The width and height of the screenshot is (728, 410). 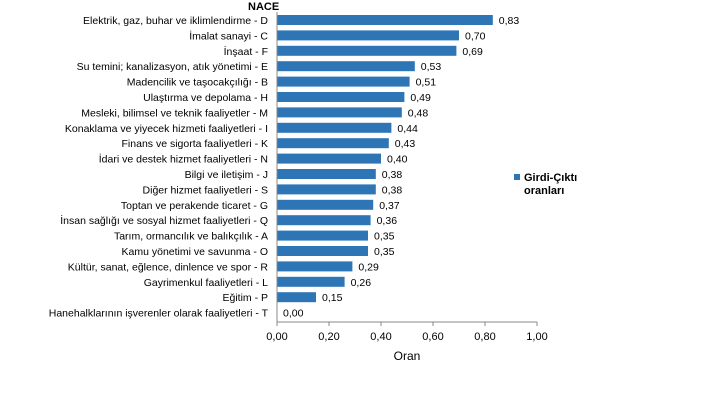 I want to click on x-axis-label: Oran, so click(x=407, y=356).